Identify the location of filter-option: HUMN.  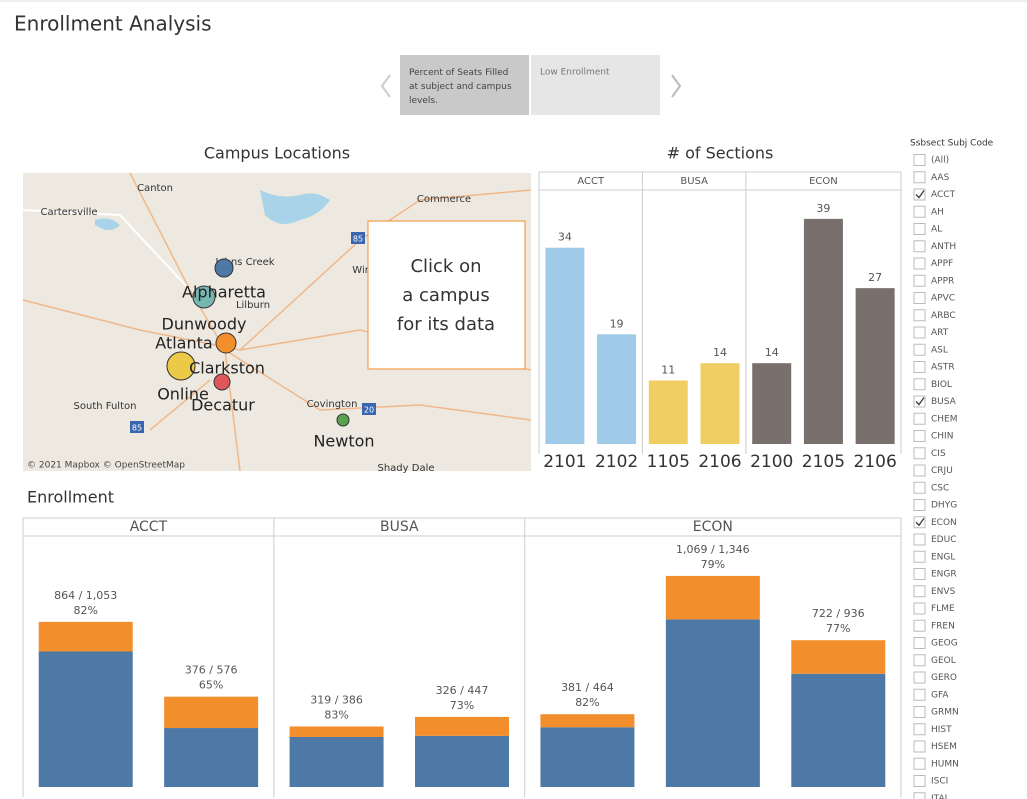
(945, 764).